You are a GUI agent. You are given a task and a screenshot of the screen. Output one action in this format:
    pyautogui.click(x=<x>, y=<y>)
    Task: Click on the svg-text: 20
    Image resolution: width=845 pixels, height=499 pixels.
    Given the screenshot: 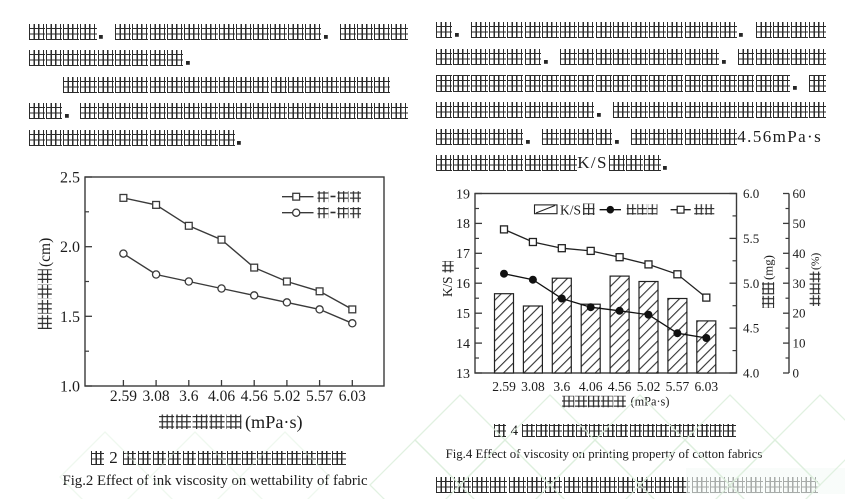 What is the action you would take?
    pyautogui.click(x=799, y=313)
    